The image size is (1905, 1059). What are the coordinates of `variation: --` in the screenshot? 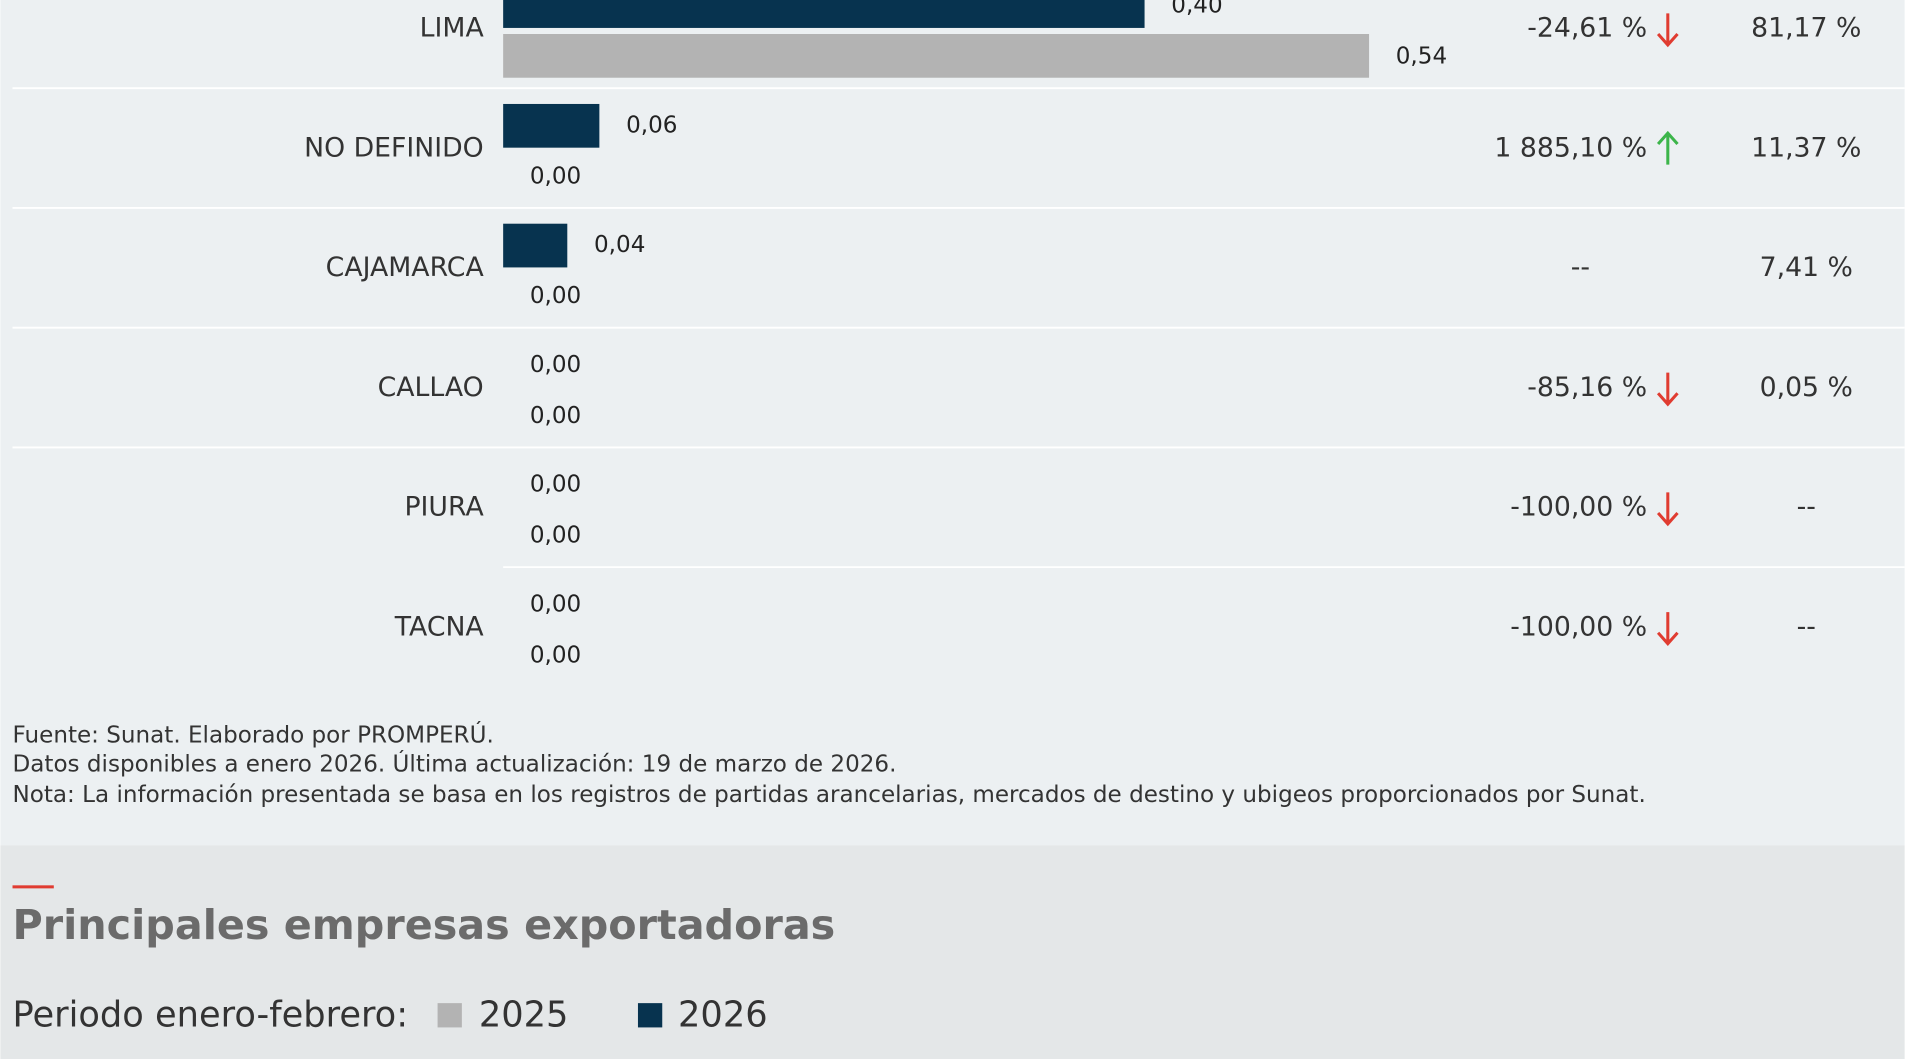 It's located at (1580, 267).